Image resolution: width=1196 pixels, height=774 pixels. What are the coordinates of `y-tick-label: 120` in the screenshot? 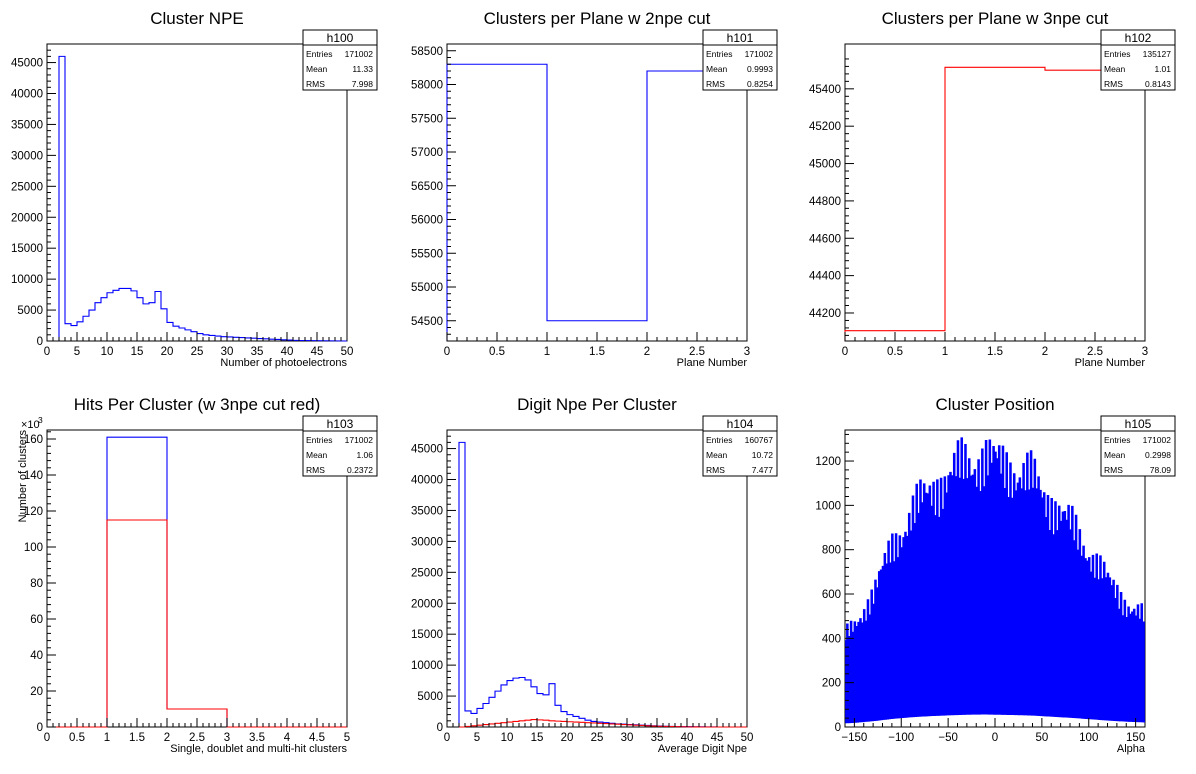 It's located at (33, 512).